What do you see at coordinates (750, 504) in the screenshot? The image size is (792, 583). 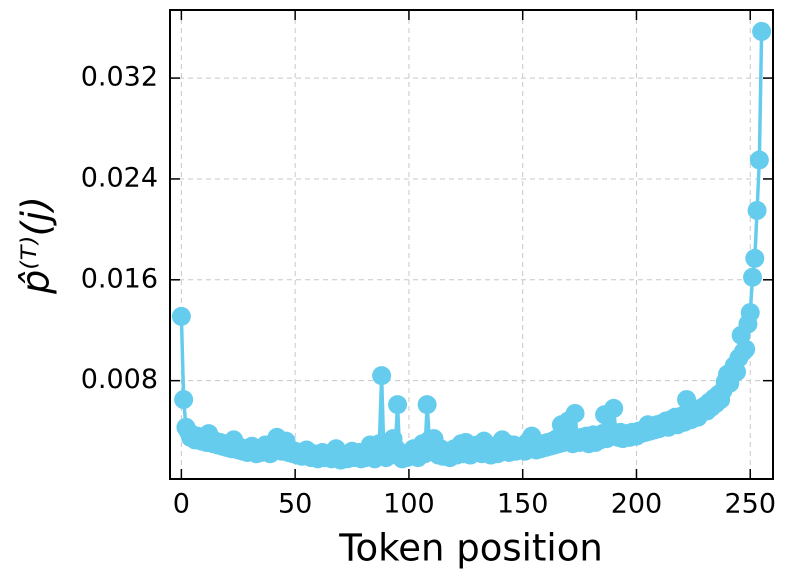 I see `x-tick-label: 250` at bounding box center [750, 504].